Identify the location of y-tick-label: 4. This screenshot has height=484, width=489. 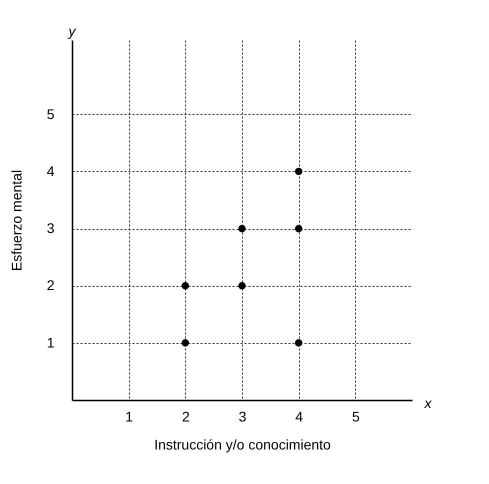
(50, 170).